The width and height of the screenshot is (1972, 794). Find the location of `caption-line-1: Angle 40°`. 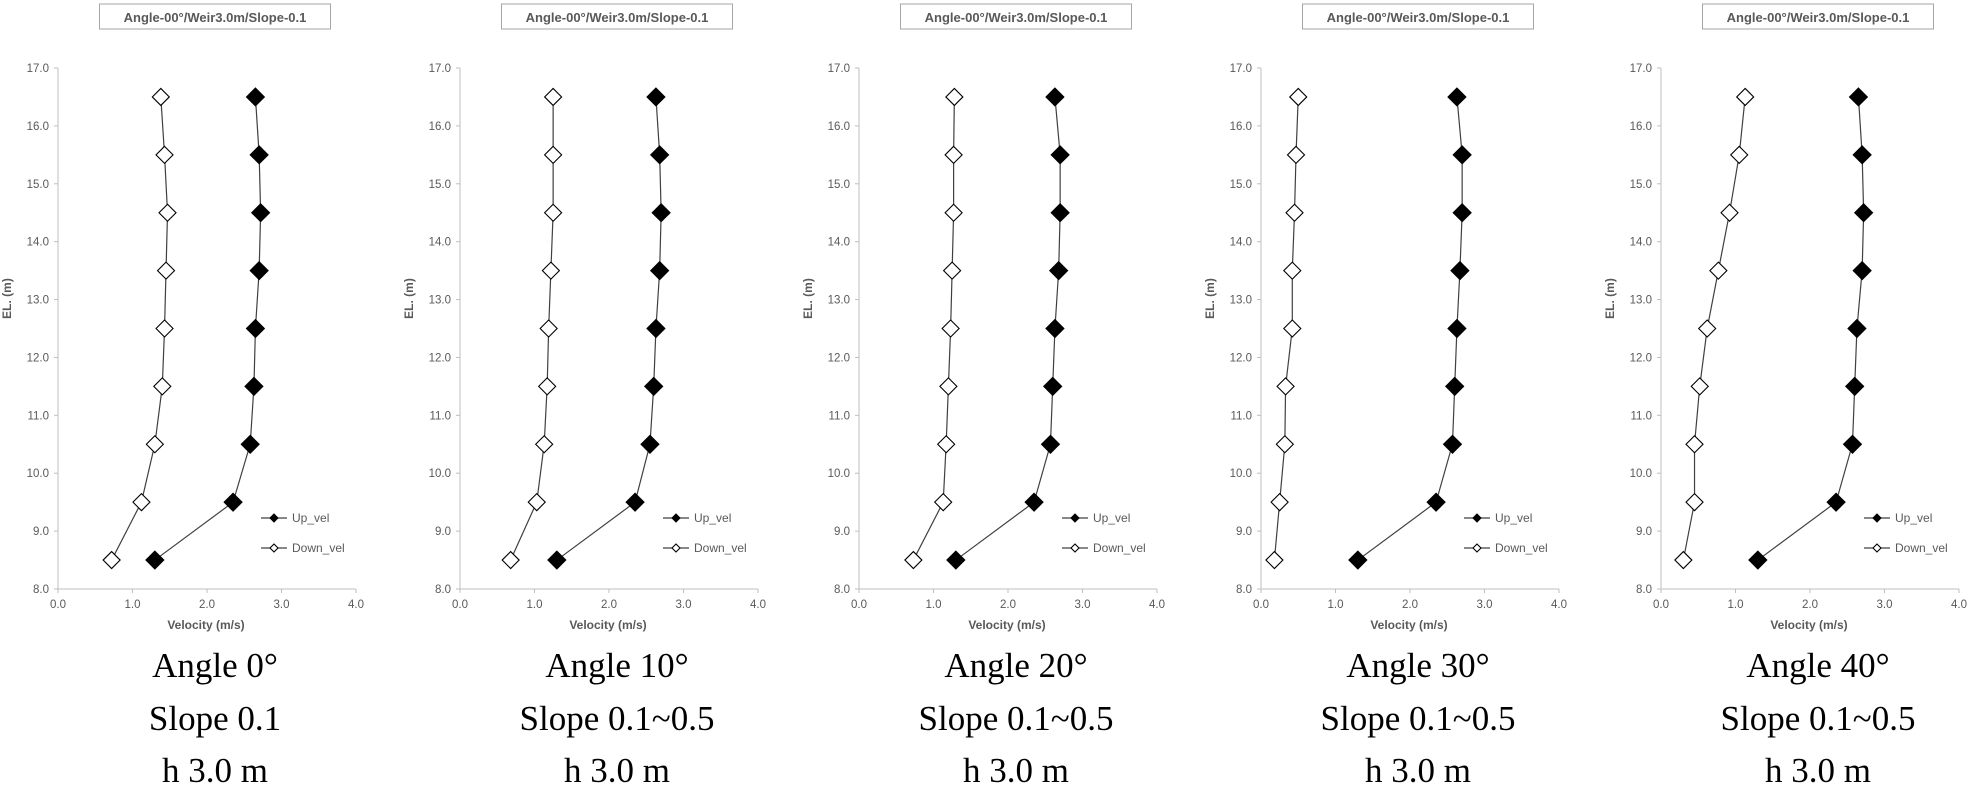

caption-line-1: Angle 40° is located at coordinates (1817, 665).